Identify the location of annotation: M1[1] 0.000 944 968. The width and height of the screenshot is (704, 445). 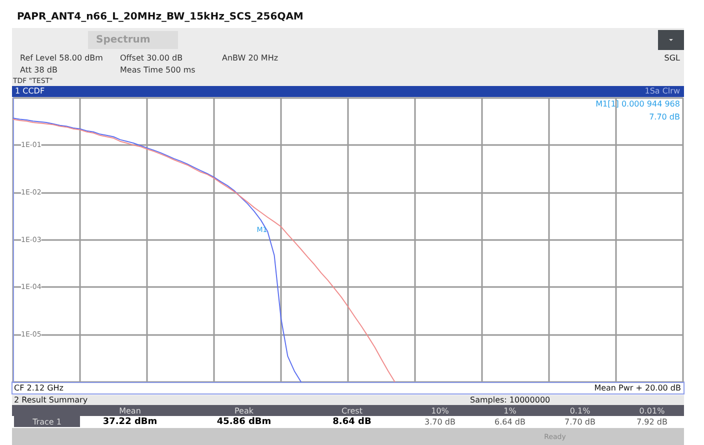
(638, 104).